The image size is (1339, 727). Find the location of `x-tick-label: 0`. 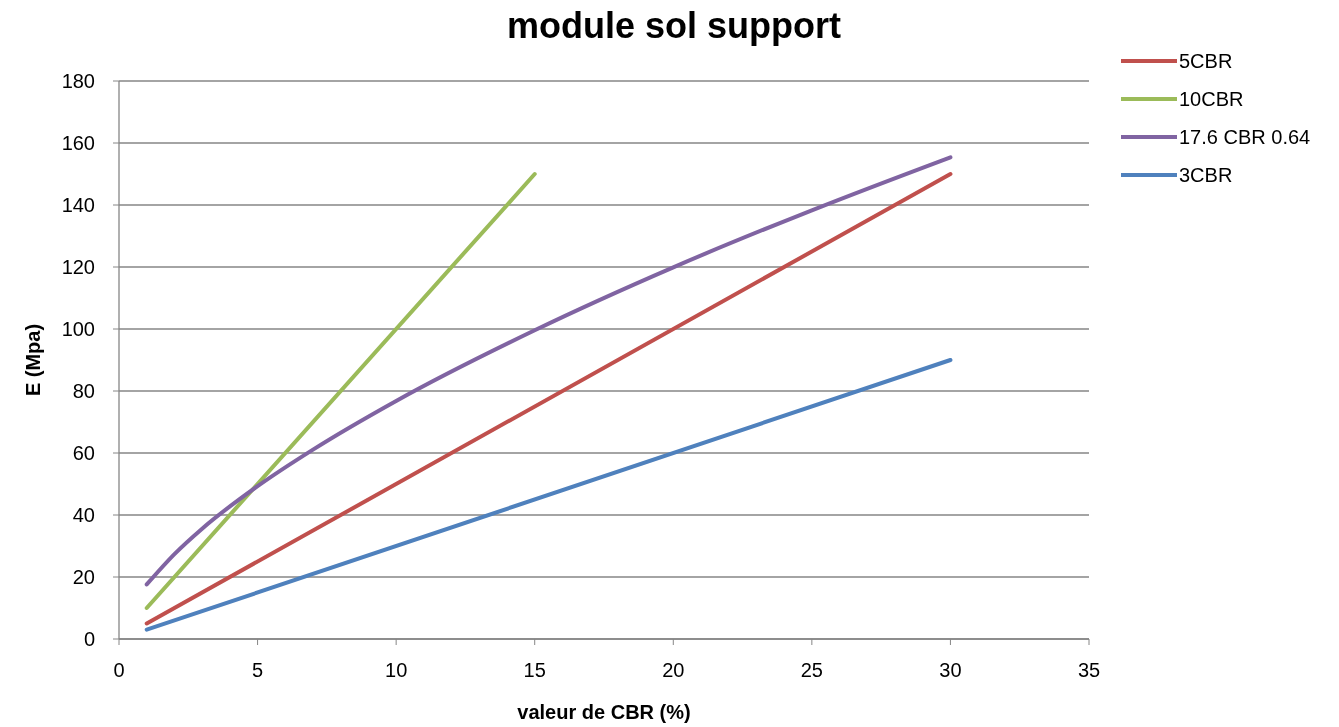

x-tick-label: 0 is located at coordinates (119, 670).